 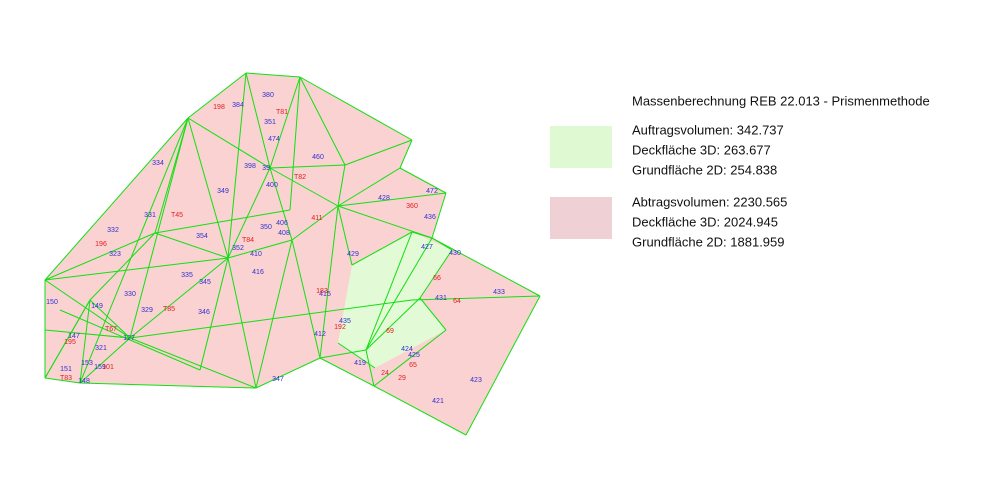 What do you see at coordinates (115, 254) in the screenshot?
I see `point-label: 323` at bounding box center [115, 254].